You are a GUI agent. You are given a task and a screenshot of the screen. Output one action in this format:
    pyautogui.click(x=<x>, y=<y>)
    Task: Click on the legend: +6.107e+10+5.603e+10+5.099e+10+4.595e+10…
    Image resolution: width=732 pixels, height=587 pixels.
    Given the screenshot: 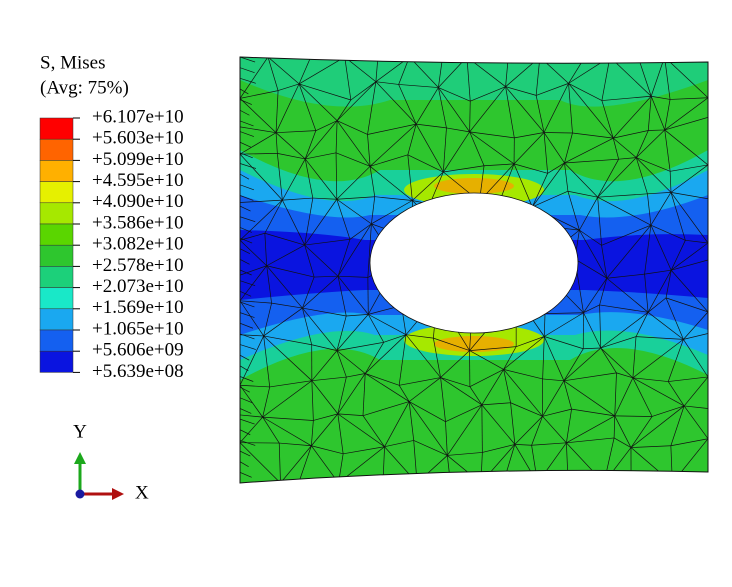 What is the action you would take?
    pyautogui.click(x=111, y=244)
    